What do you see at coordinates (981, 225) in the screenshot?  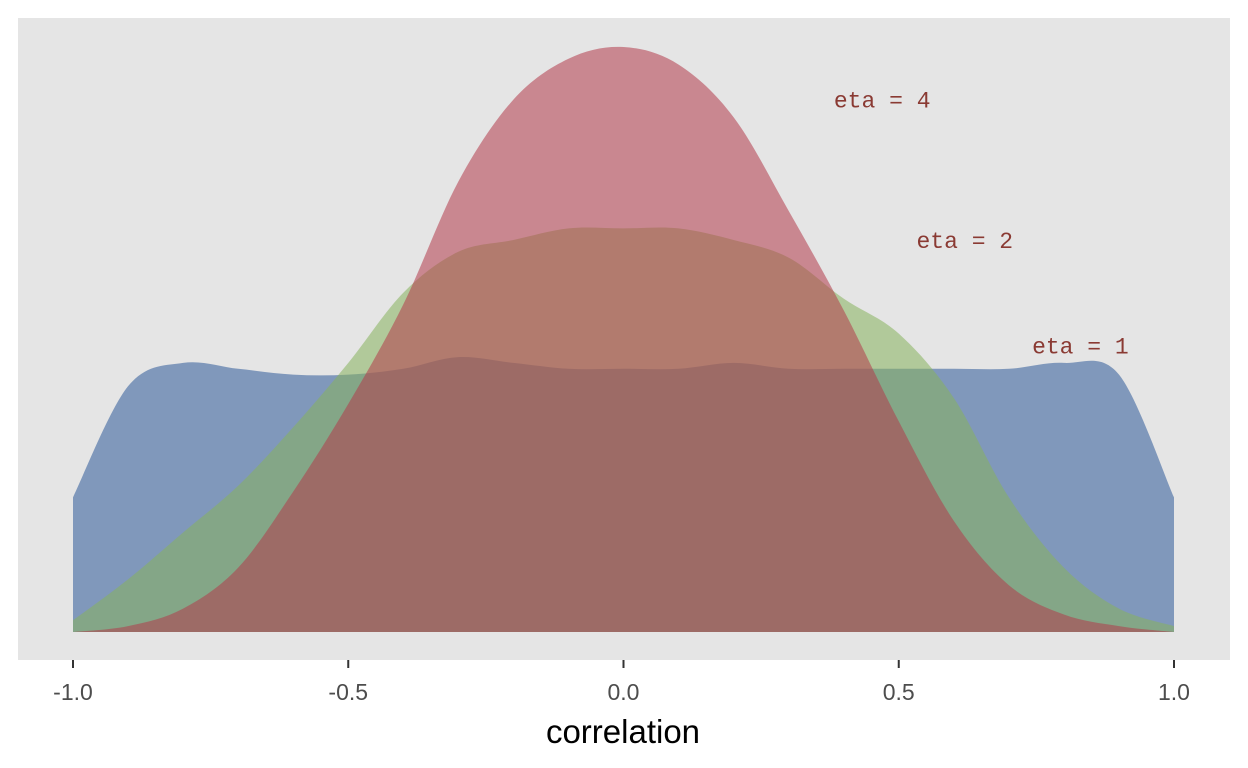 I see `annotation-layer: eta = 4 eta = 2 eta = 1` at bounding box center [981, 225].